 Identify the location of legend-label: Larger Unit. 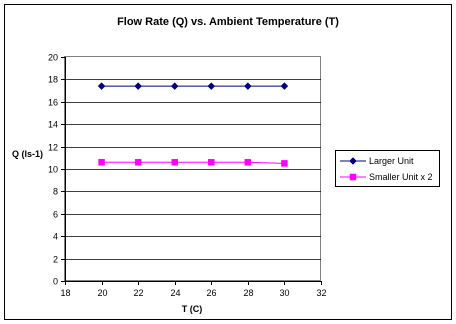
(391, 161).